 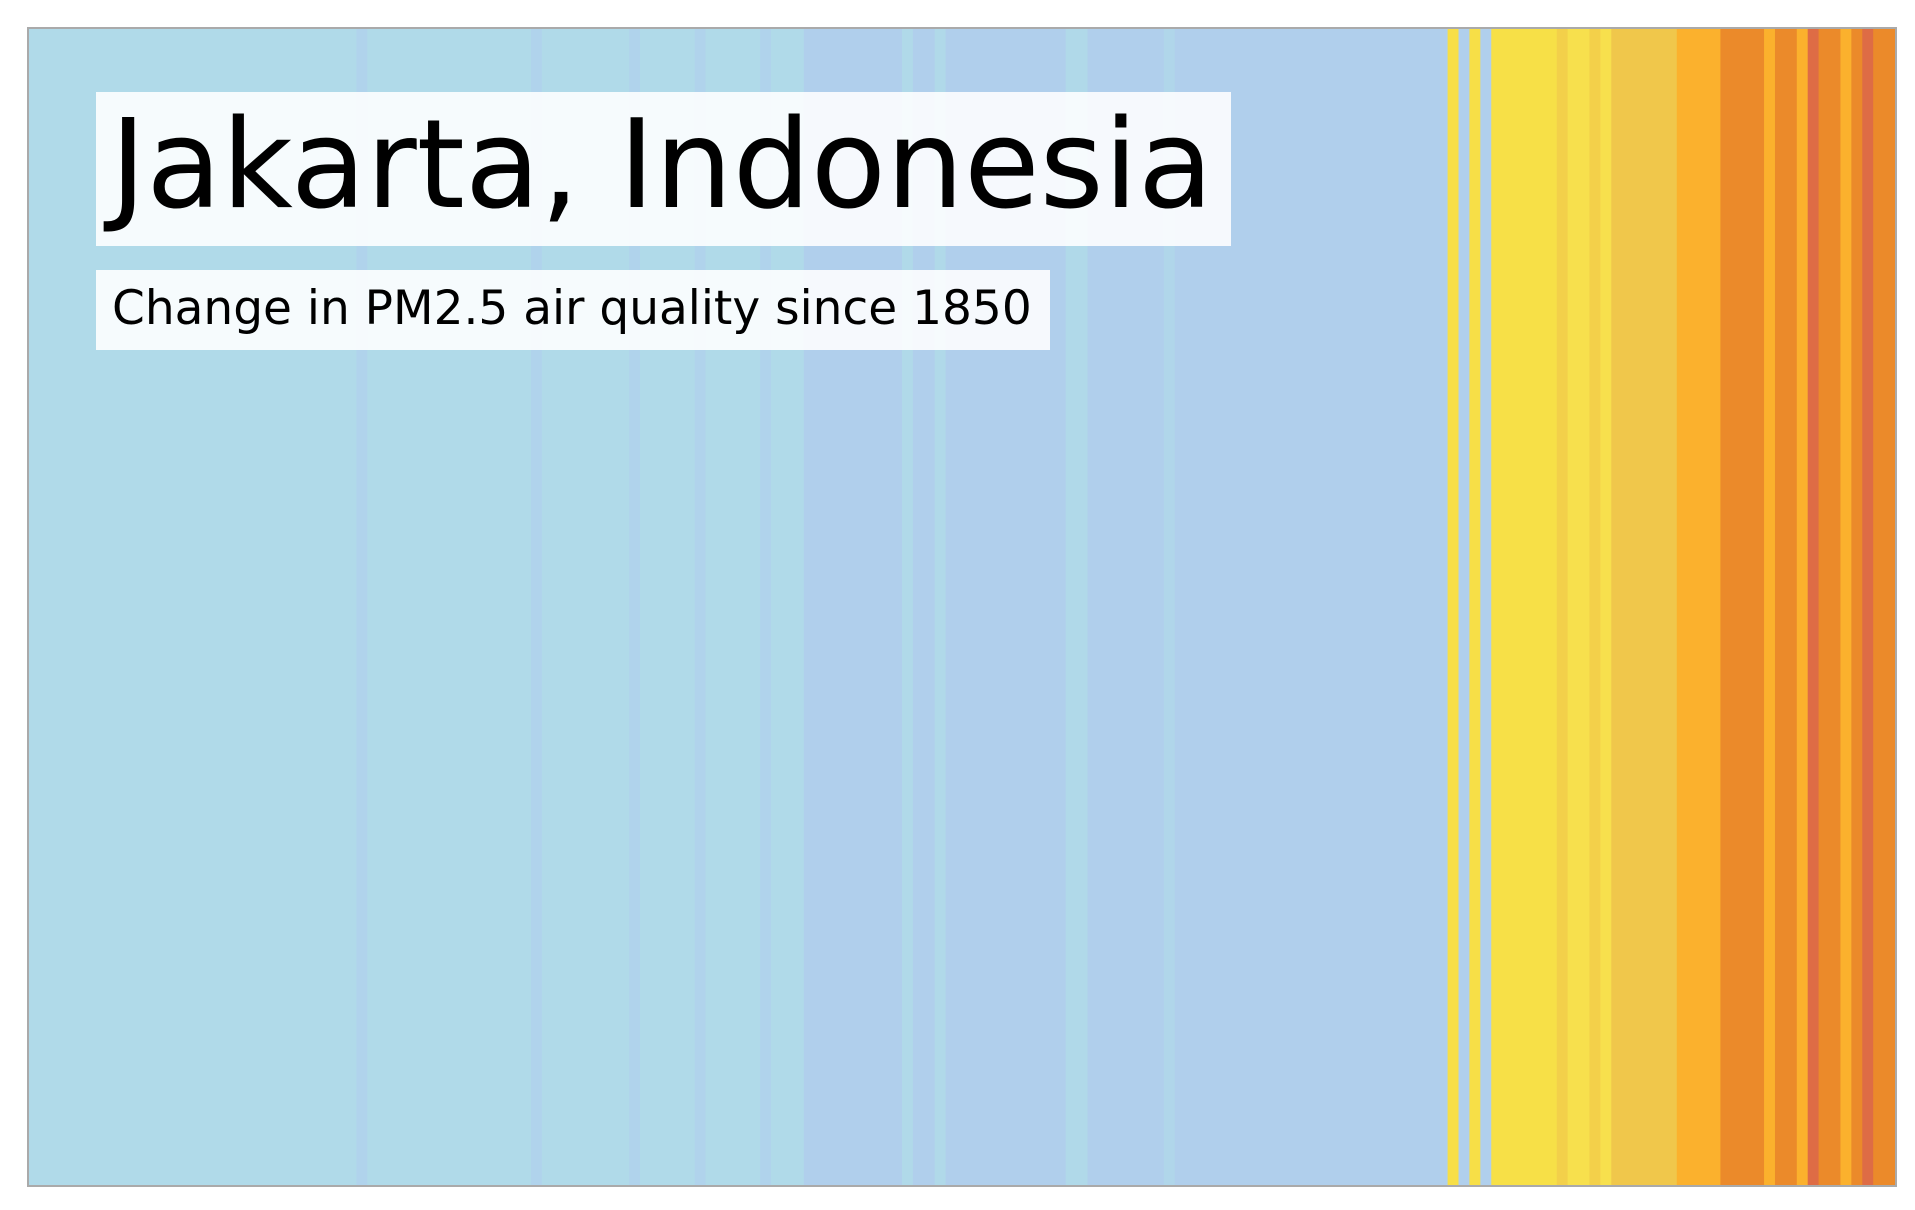 What do you see at coordinates (1770, 607) in the screenshot?
I see `stripe-band-2009` at bounding box center [1770, 607].